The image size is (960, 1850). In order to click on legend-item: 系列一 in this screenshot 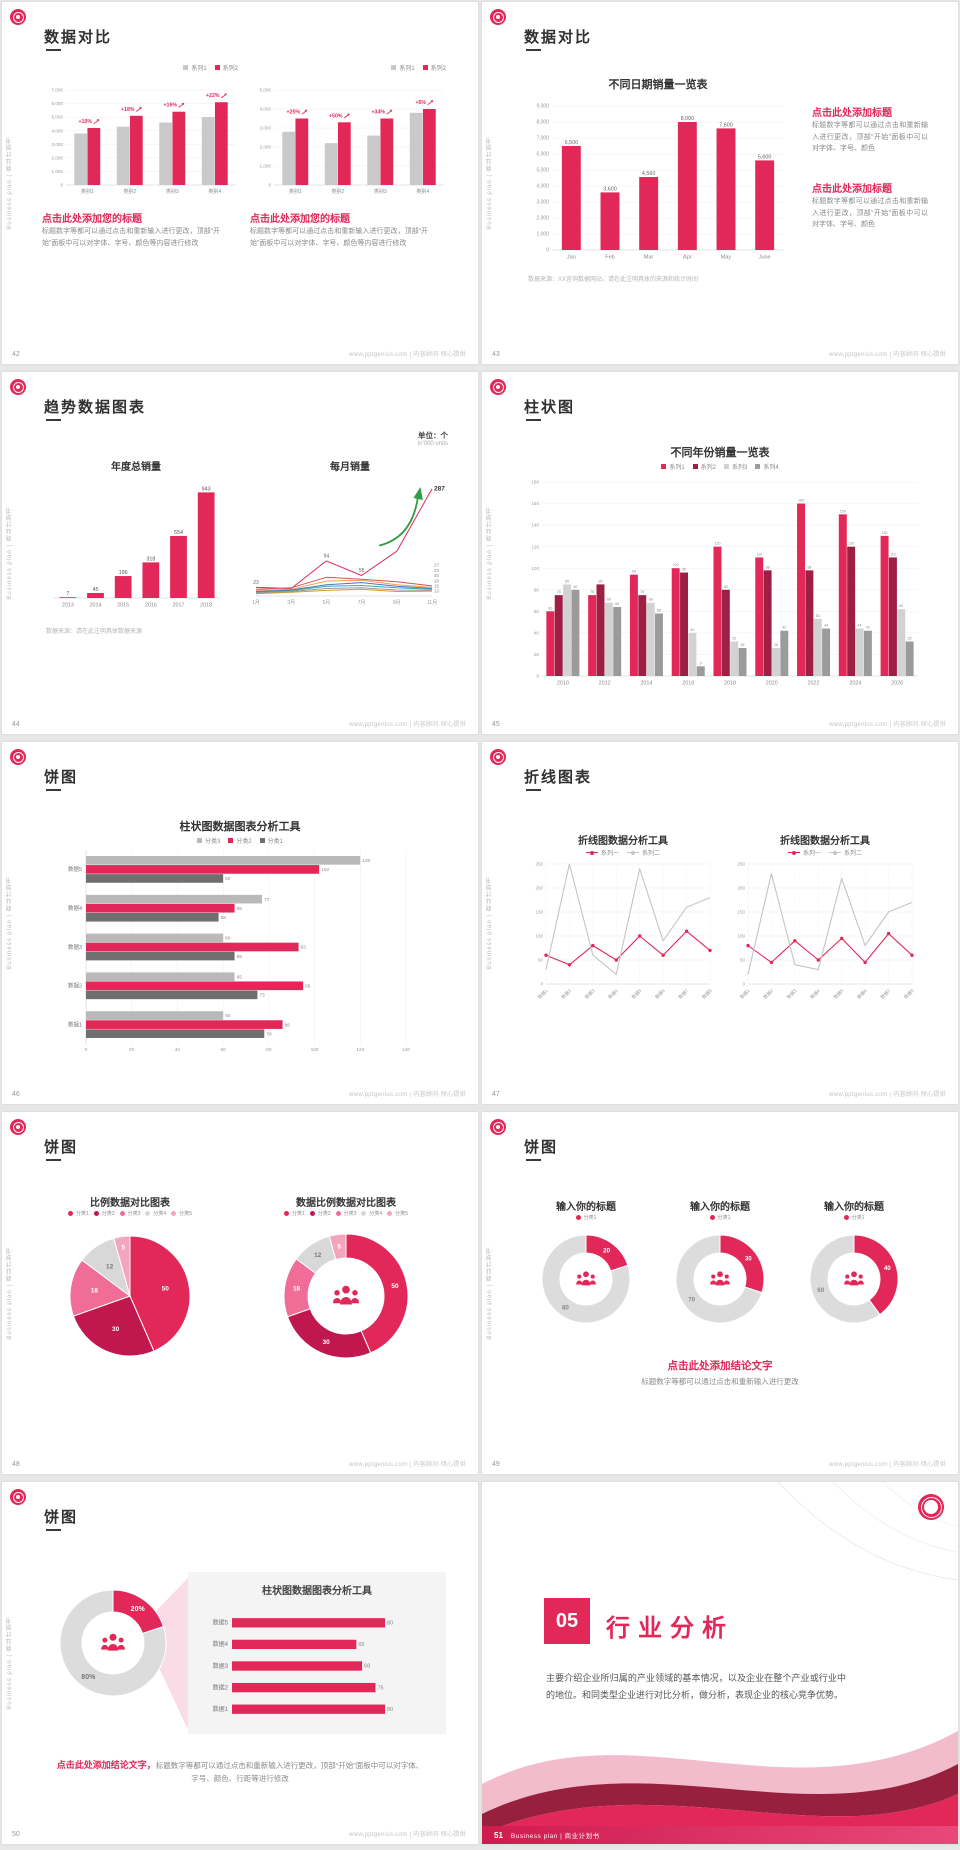, I will do `click(602, 852)`.